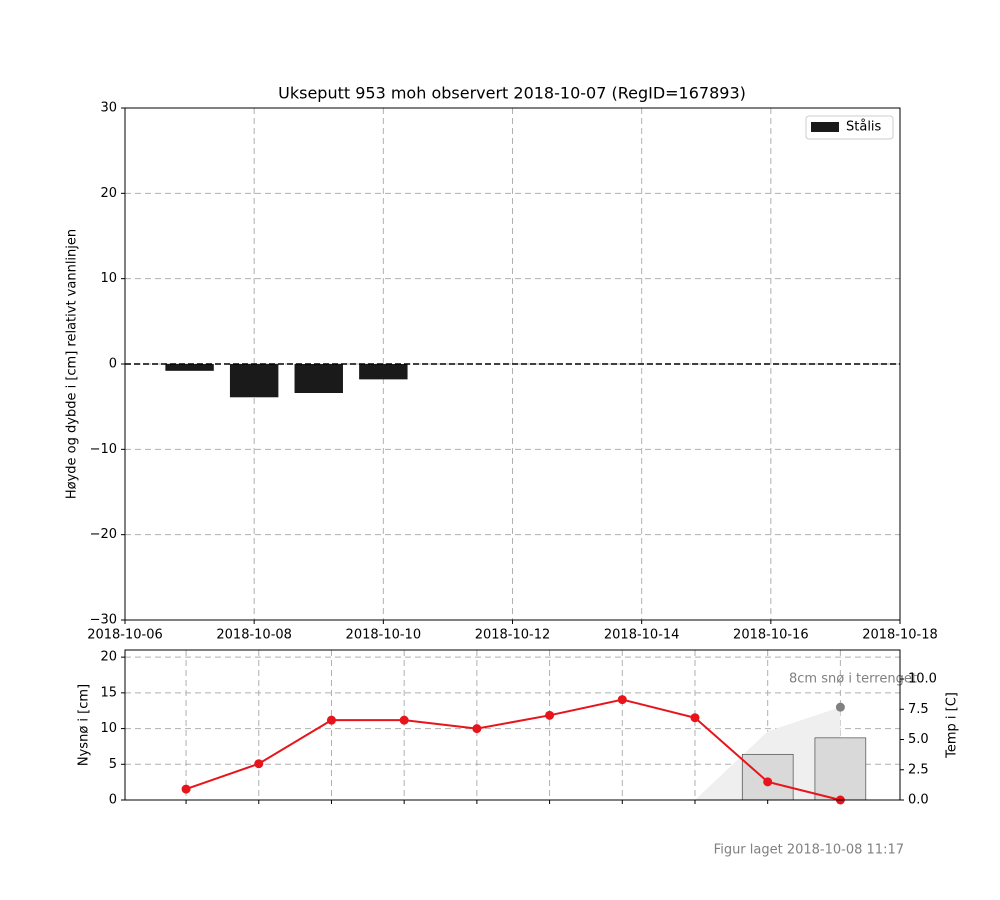 The height and width of the screenshot is (900, 1000). I want to click on y-tick-label: 15, so click(108, 692).